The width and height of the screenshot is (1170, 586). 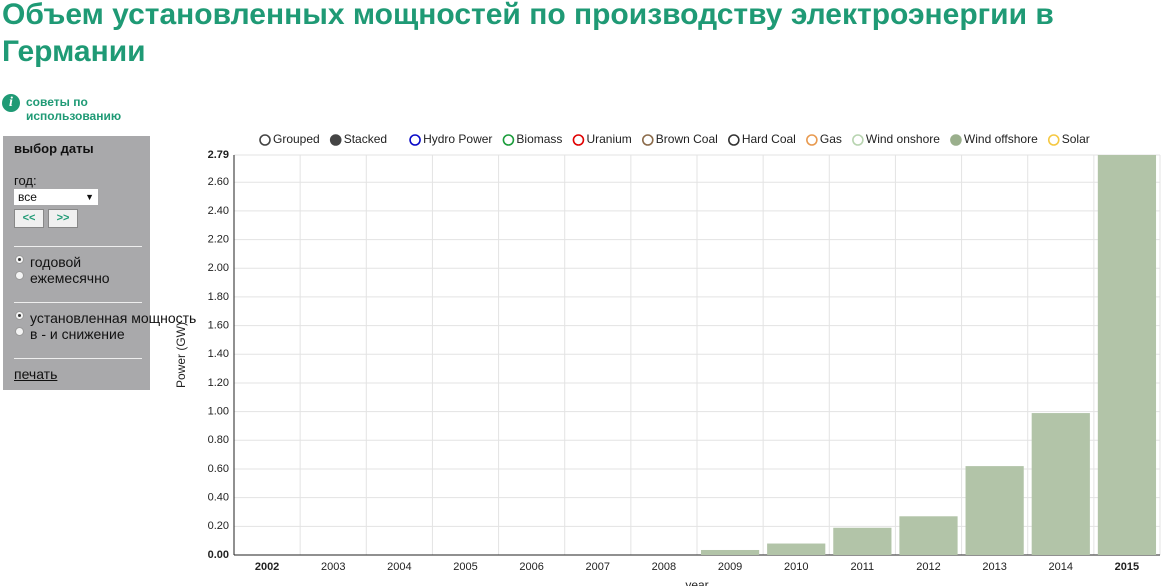 What do you see at coordinates (218, 182) in the screenshot?
I see `y-tick-label: 2.60` at bounding box center [218, 182].